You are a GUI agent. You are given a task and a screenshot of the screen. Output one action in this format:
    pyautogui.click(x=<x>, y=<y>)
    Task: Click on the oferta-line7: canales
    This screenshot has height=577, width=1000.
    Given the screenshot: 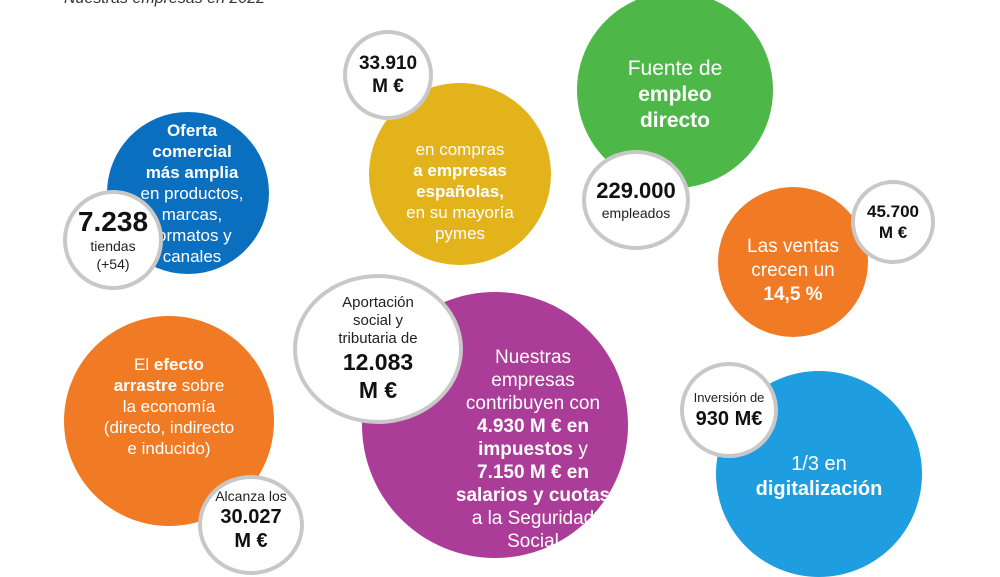 What is the action you would take?
    pyautogui.click(x=192, y=256)
    